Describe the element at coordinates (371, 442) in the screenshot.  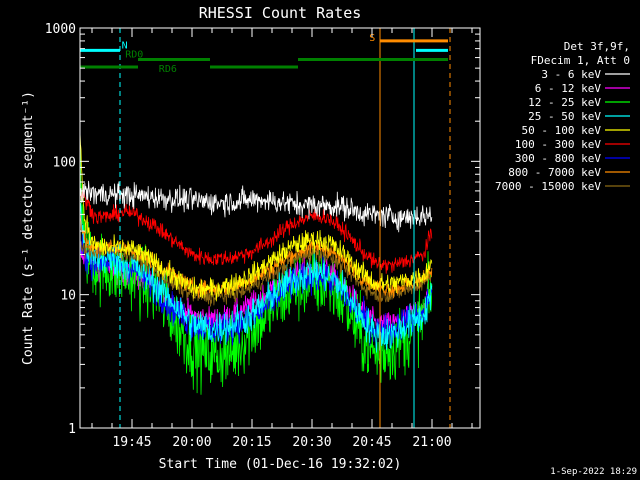
I see `x-tick-label: 20:45` at that location.